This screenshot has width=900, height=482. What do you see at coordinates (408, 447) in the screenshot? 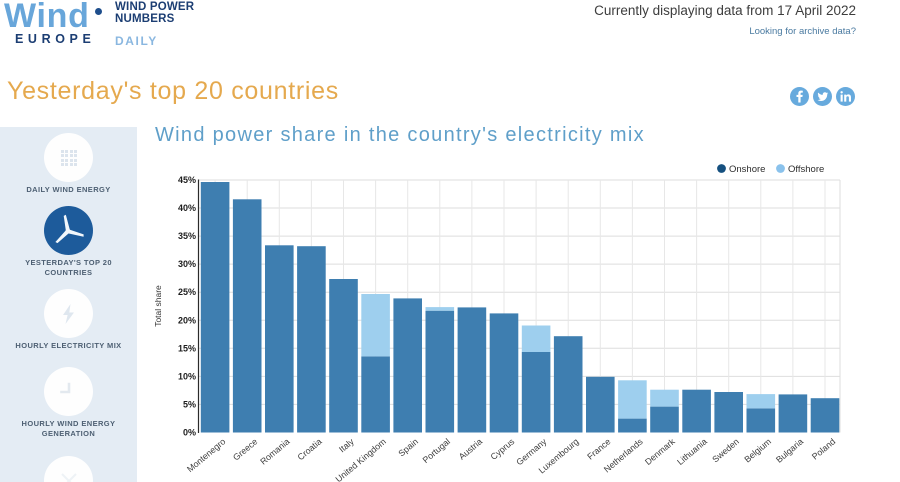
I see `svg-text: Spain` at bounding box center [408, 447].